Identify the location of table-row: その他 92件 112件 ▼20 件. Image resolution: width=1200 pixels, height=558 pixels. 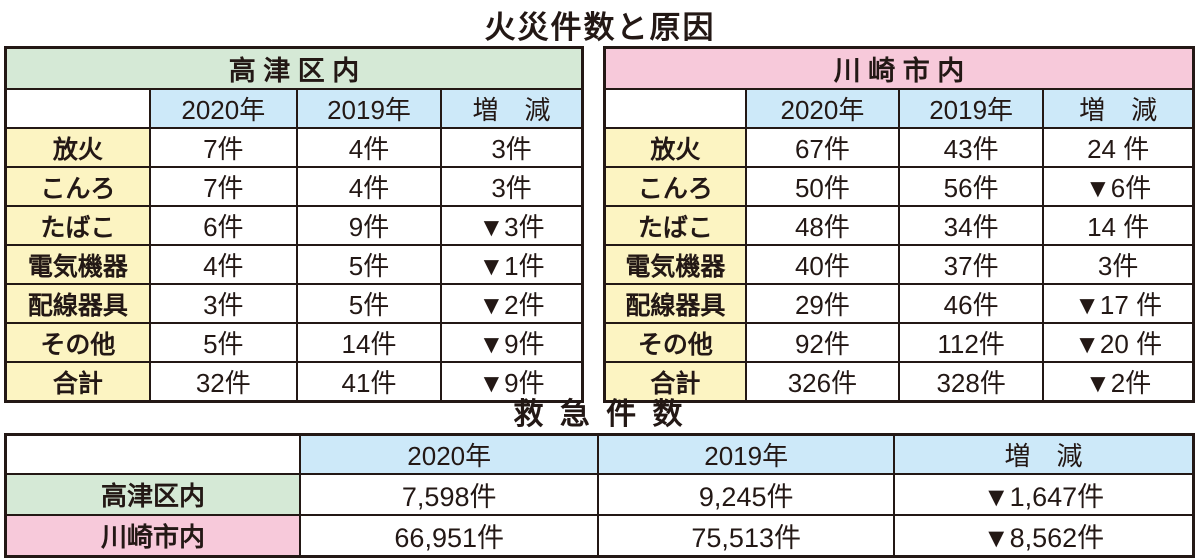
(899, 342).